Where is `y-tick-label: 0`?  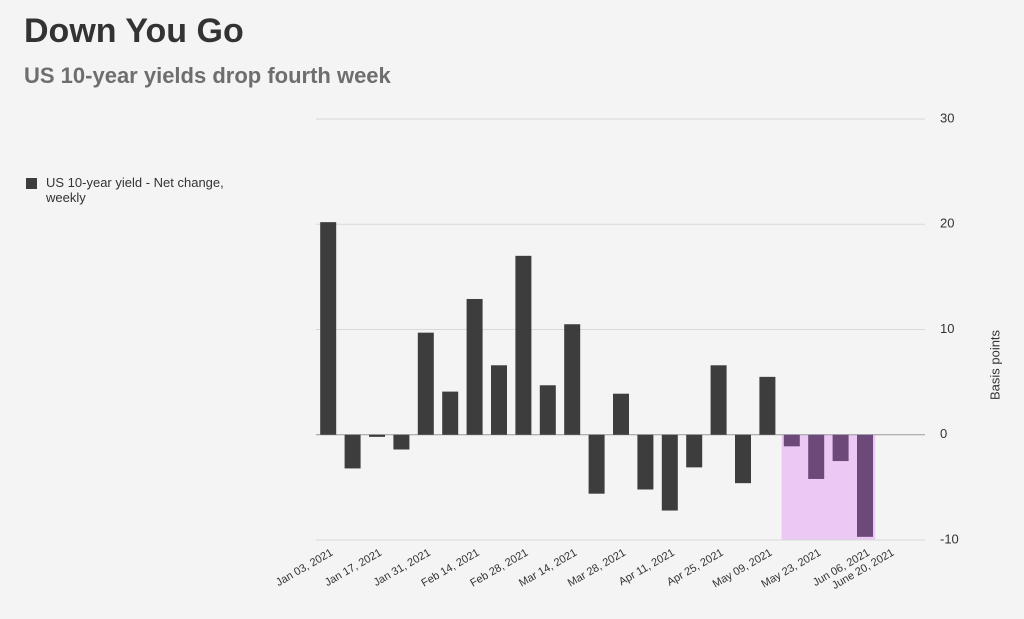
y-tick-label: 0 is located at coordinates (943, 433).